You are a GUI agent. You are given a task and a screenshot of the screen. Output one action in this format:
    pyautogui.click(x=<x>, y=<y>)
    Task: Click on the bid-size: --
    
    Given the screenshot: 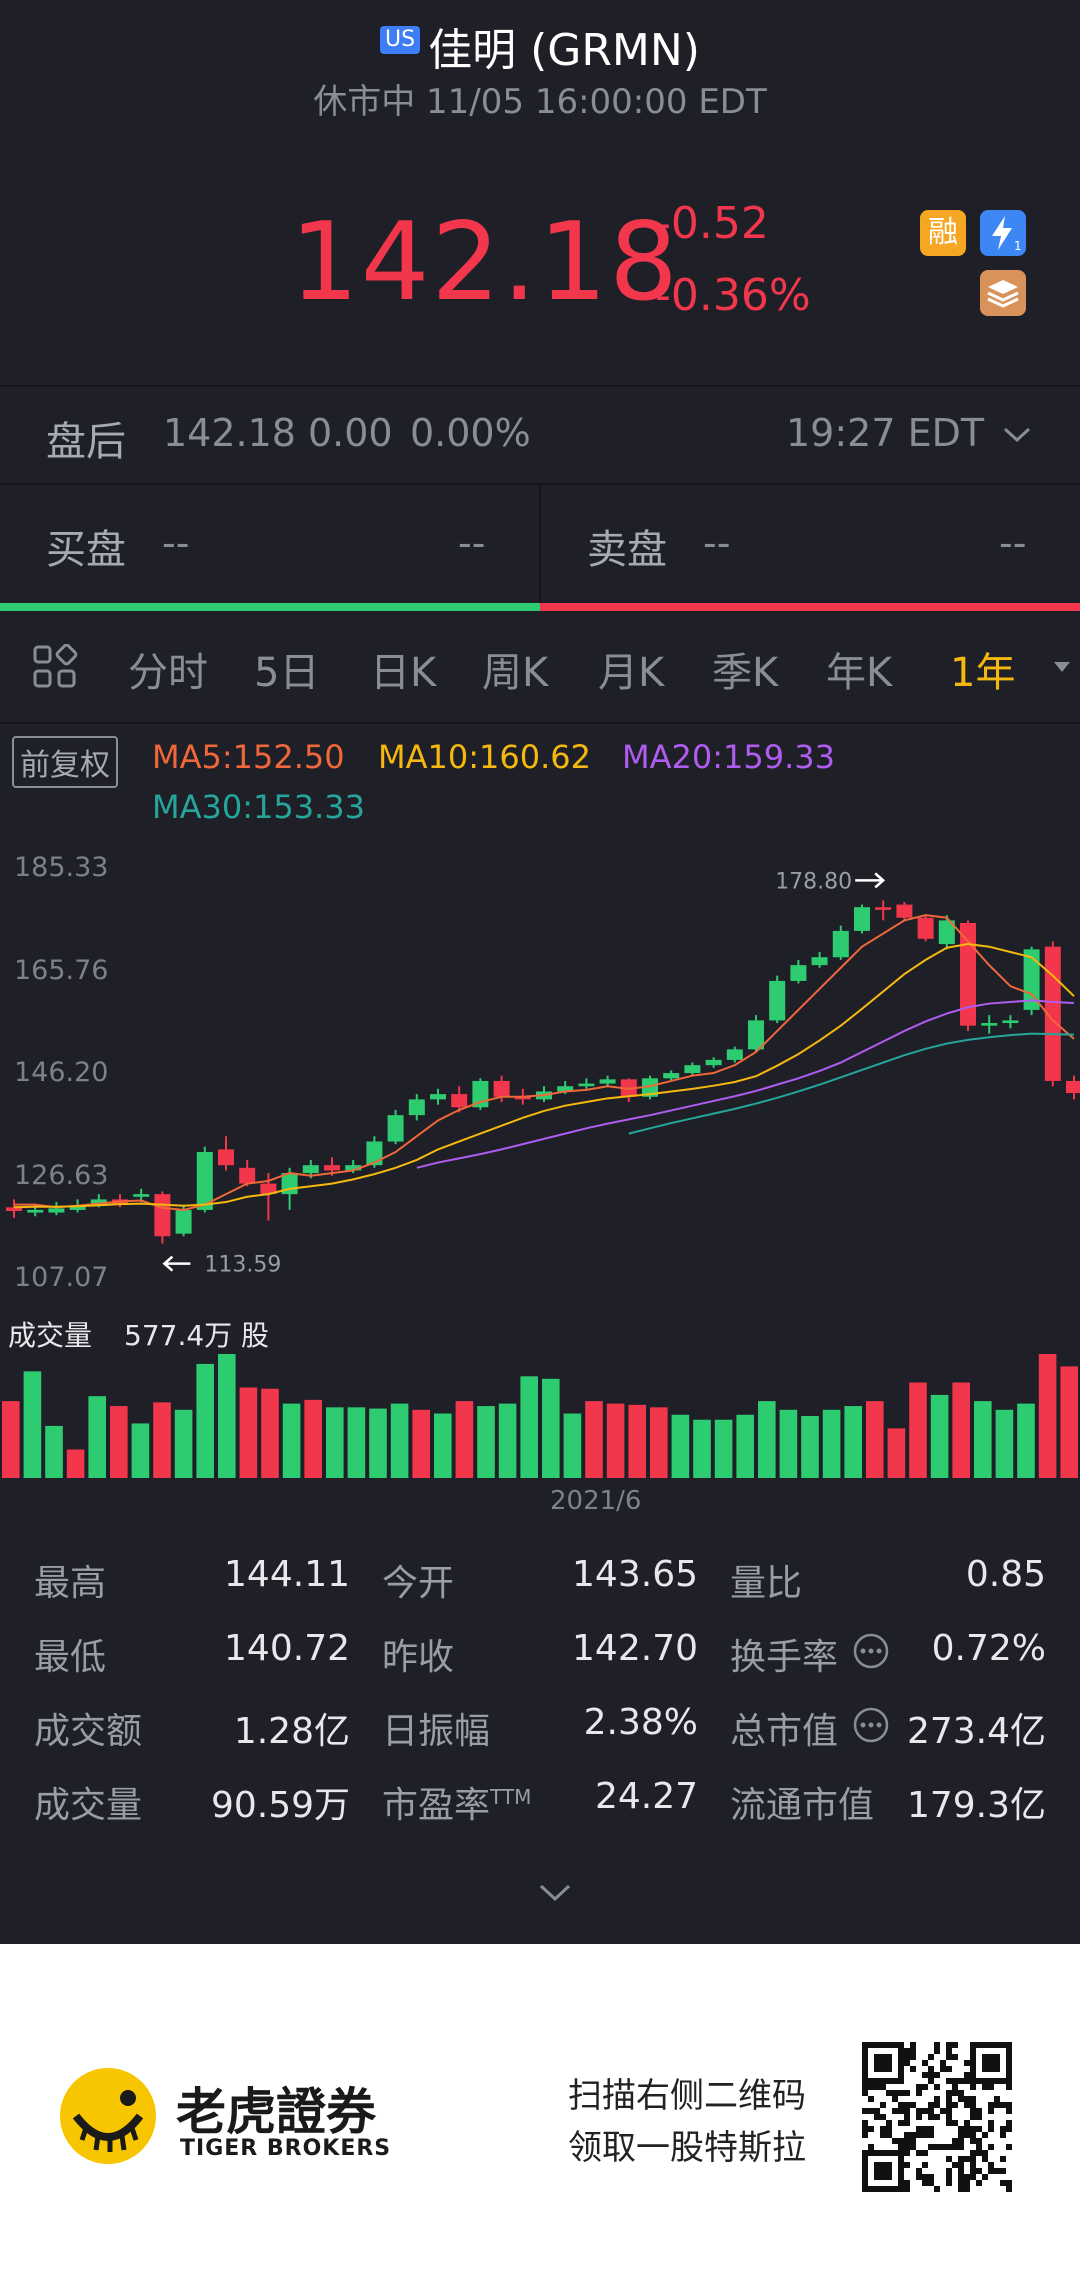 What is the action you would take?
    pyautogui.click(x=472, y=543)
    